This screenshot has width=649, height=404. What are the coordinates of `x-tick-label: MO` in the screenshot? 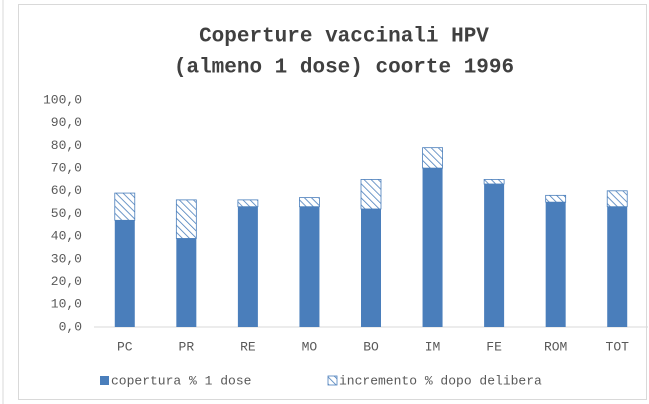 It's located at (310, 346).